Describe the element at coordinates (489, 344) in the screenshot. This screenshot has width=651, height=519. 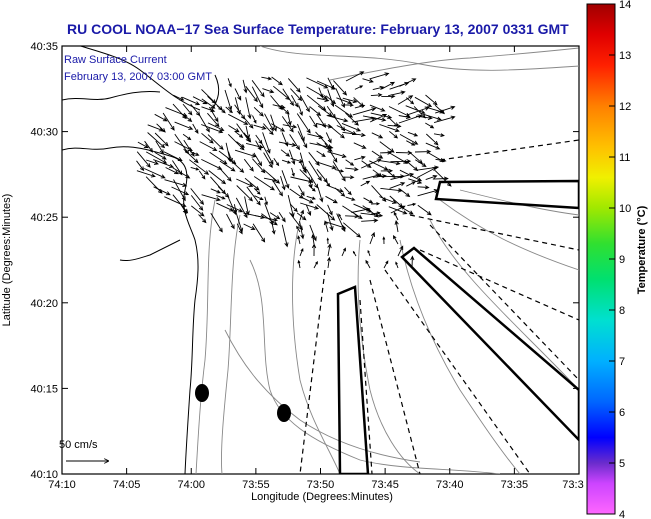
I see `sector-southeast` at that location.